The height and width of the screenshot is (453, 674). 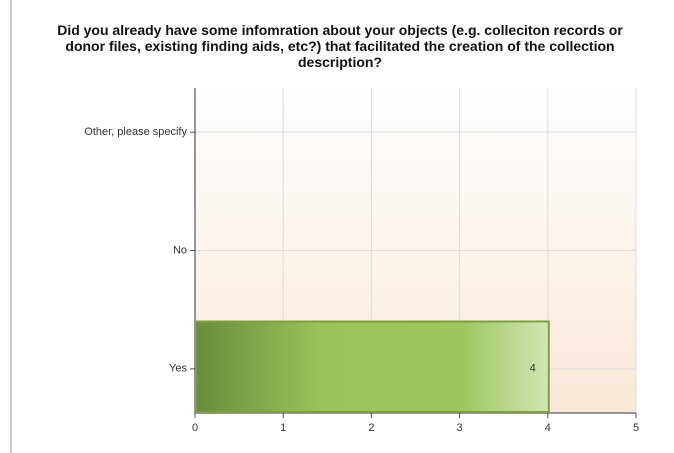 What do you see at coordinates (371, 428) in the screenshot?
I see `x-tick-label: 2` at bounding box center [371, 428].